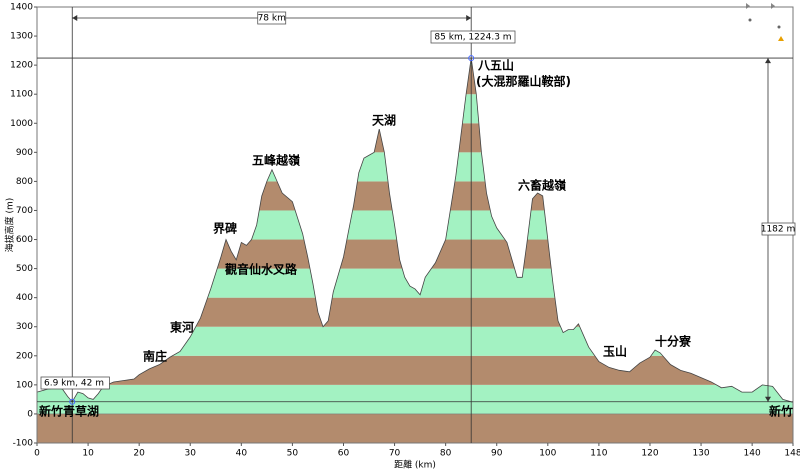 The width and height of the screenshot is (800, 474). I want to click on x-tick-label: 80, so click(446, 454).